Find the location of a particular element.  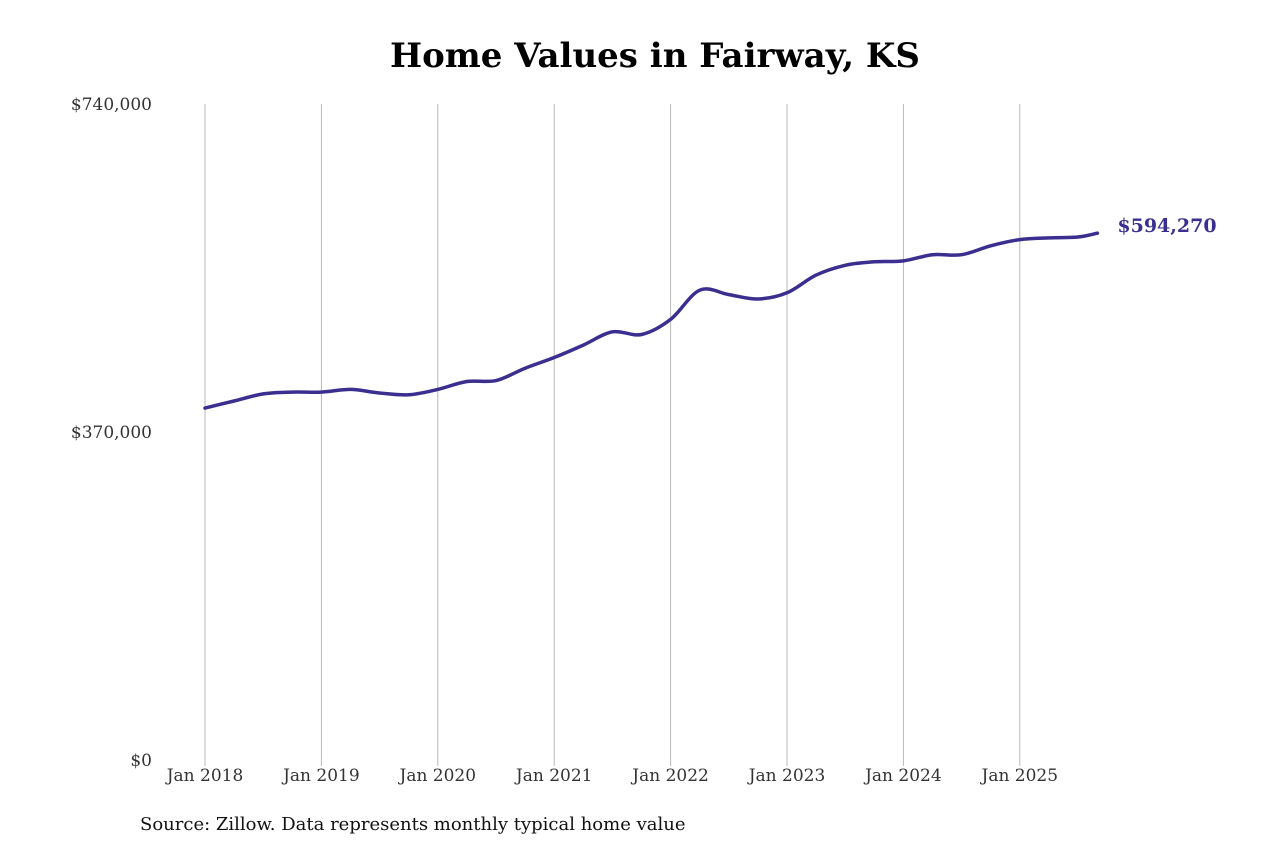

x-tick-label: Jan 2021 is located at coordinates (553, 776).